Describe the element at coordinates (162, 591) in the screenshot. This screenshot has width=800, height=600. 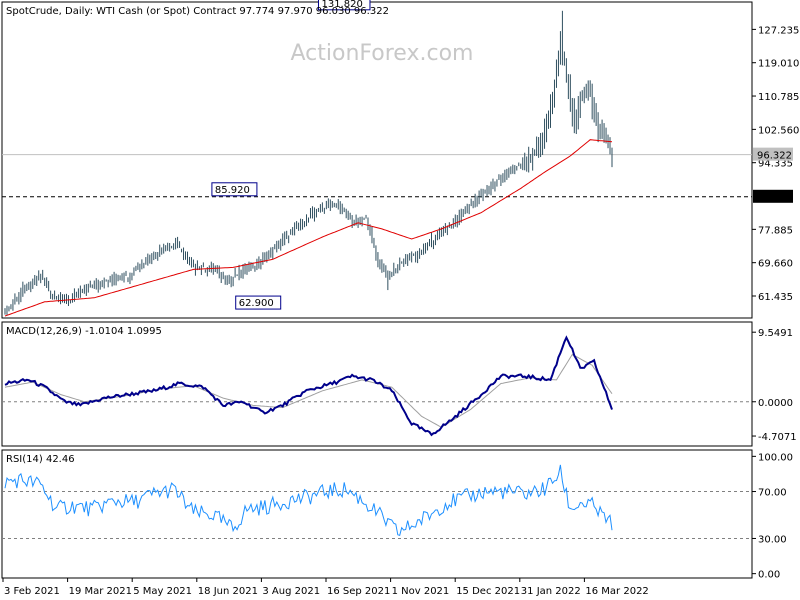
I see `x-tick-label: 5 May 2021` at that location.